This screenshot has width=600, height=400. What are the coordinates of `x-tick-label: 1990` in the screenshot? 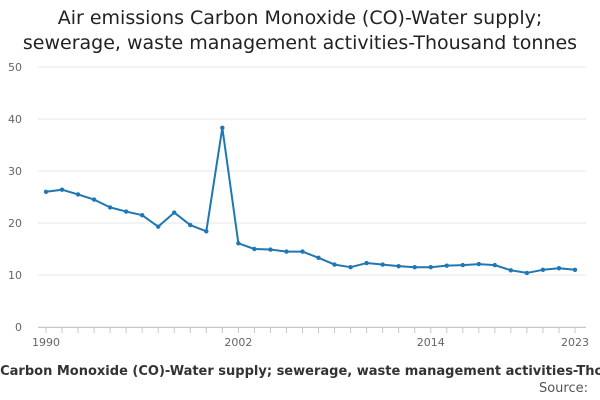 It's located at (46, 342).